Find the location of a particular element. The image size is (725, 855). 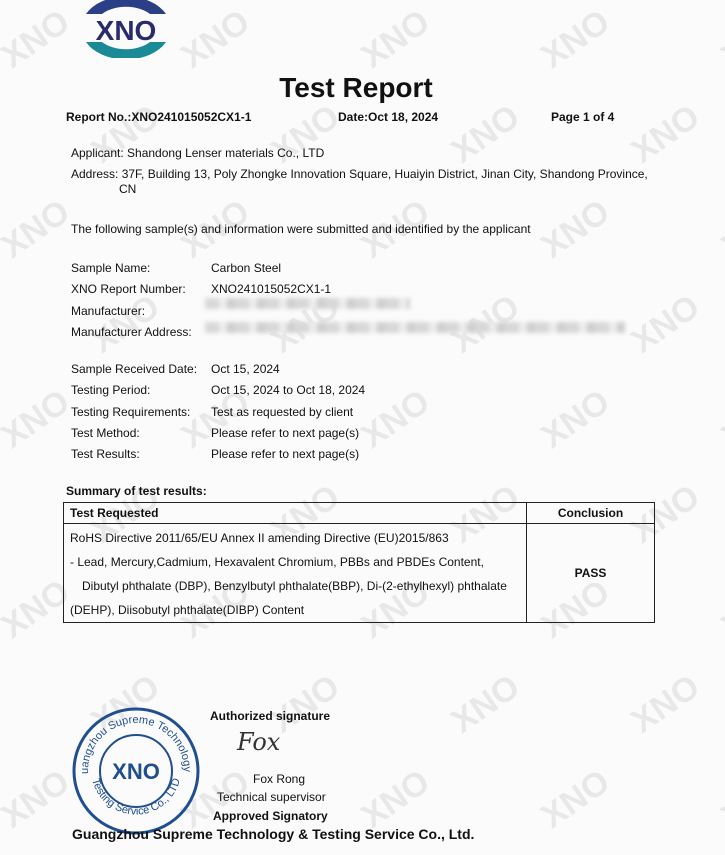

address-country: CN is located at coordinates (128, 189).